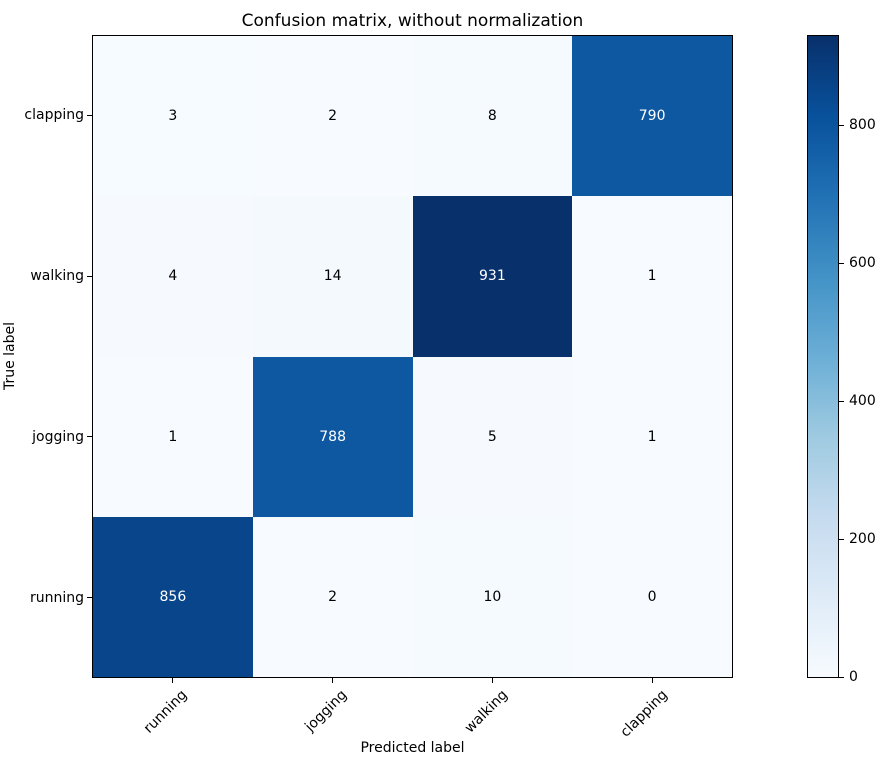  Describe the element at coordinates (326, 711) in the screenshot. I see `x-tick-label-jogging: jogging` at that location.